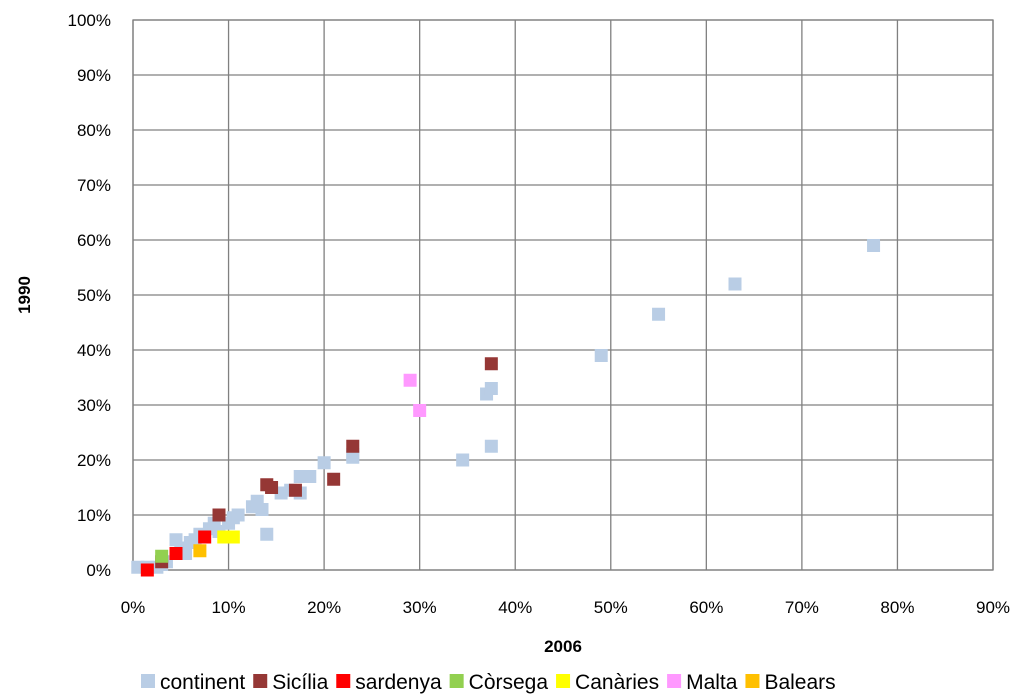 This screenshot has height=700, width=1017. I want to click on x-axis-ticks: 0% 10% 20% 30% 40% 50% 60% 70% 80% 90%, so click(565, 607).